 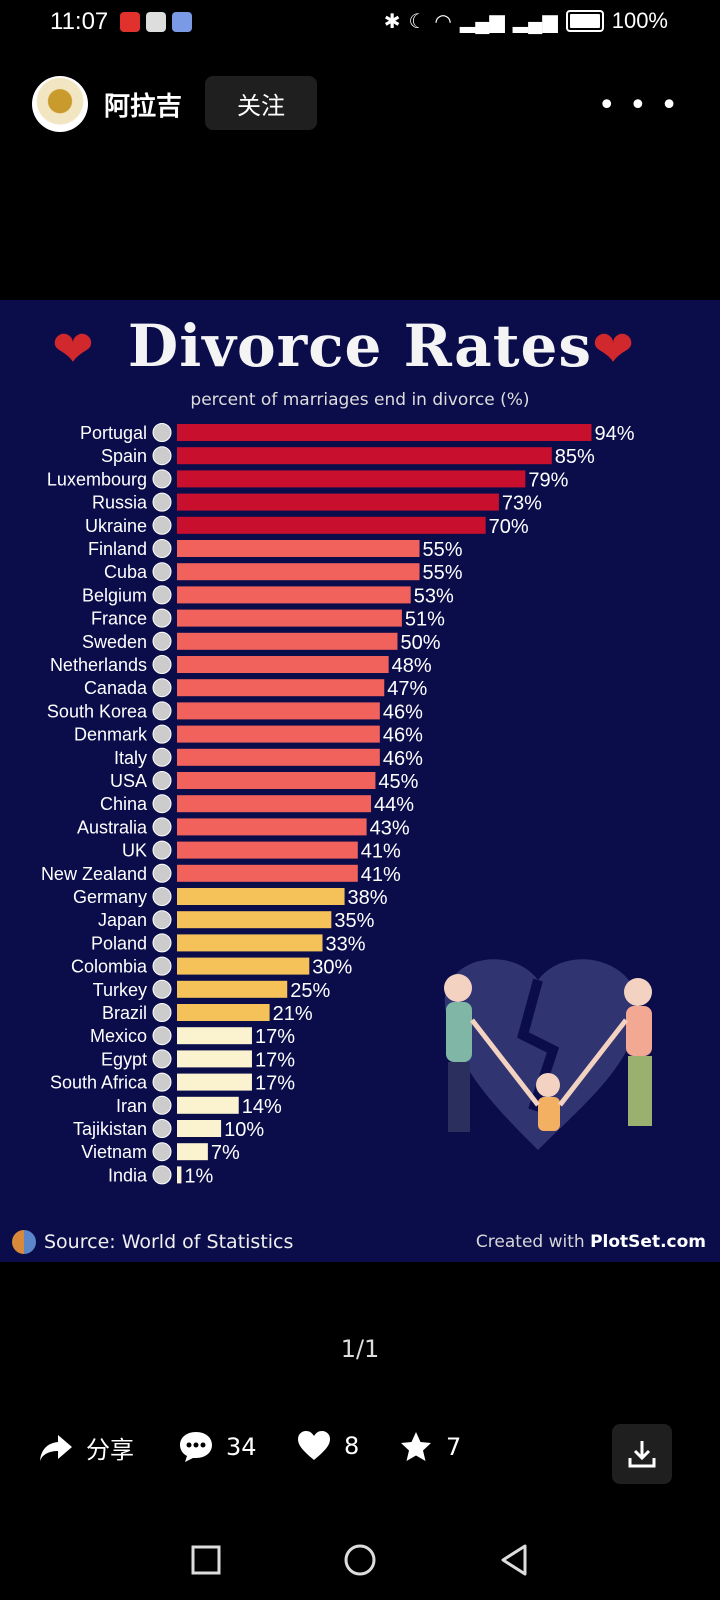 What do you see at coordinates (648, 1242) in the screenshot?
I see `credit-brand: PlotSet.com` at bounding box center [648, 1242].